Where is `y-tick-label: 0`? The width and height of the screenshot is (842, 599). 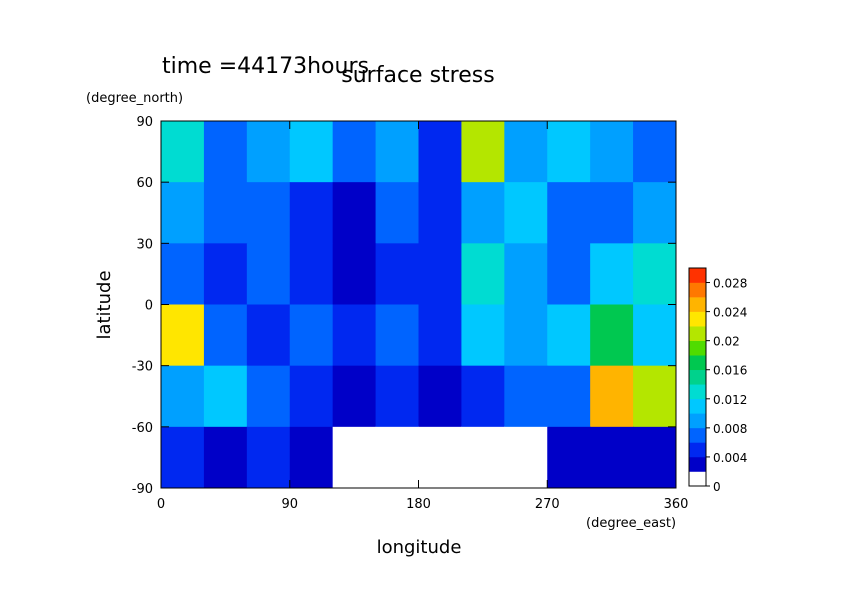 y-tick-label: 0 is located at coordinates (149, 306).